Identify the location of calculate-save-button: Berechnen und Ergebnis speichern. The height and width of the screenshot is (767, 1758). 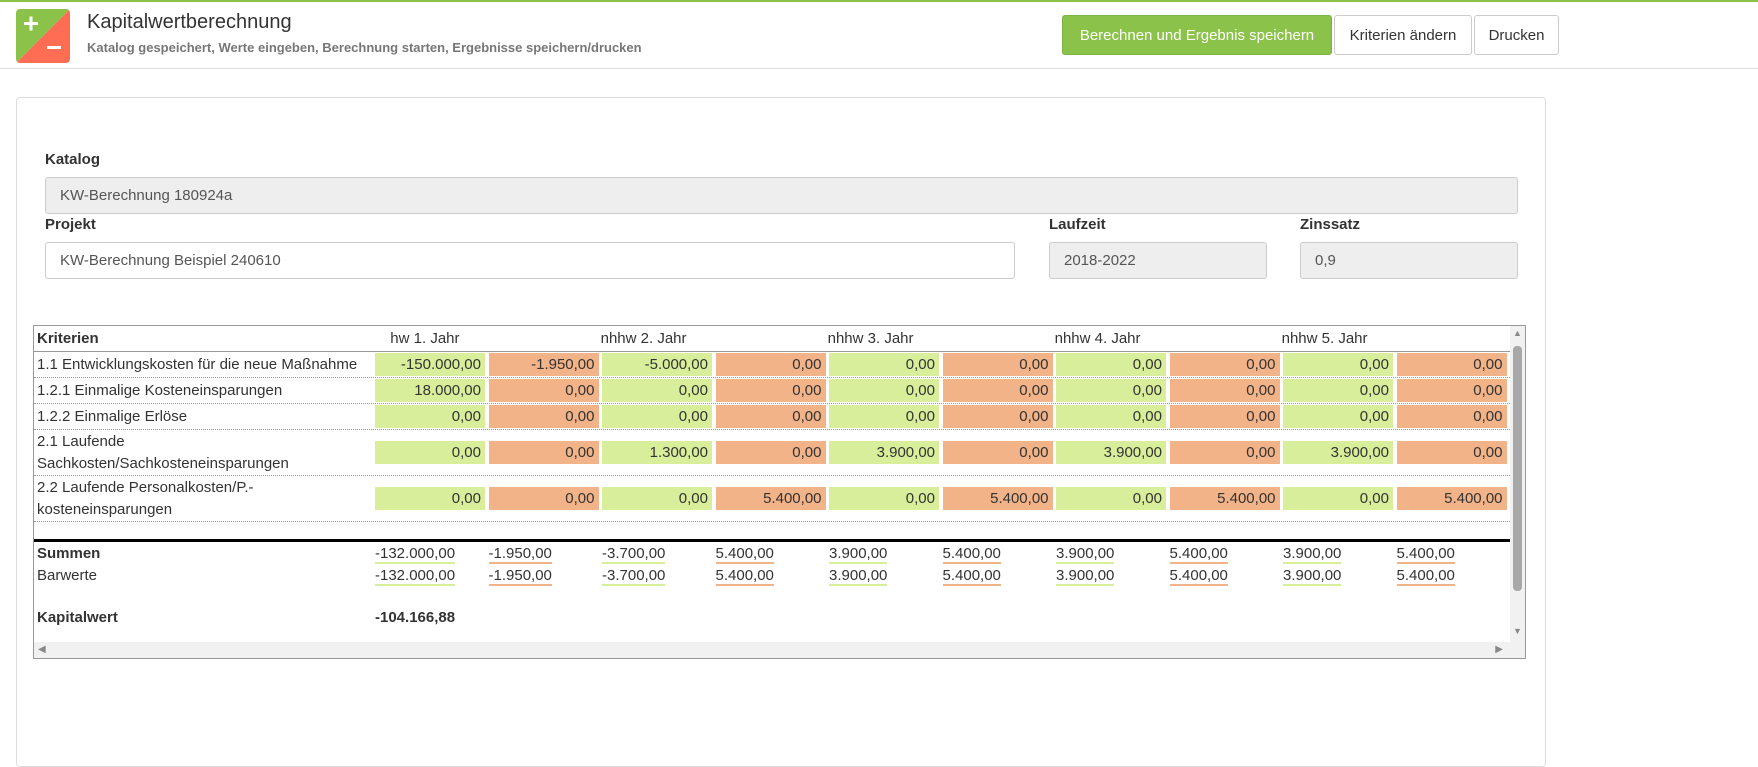
(1197, 35).